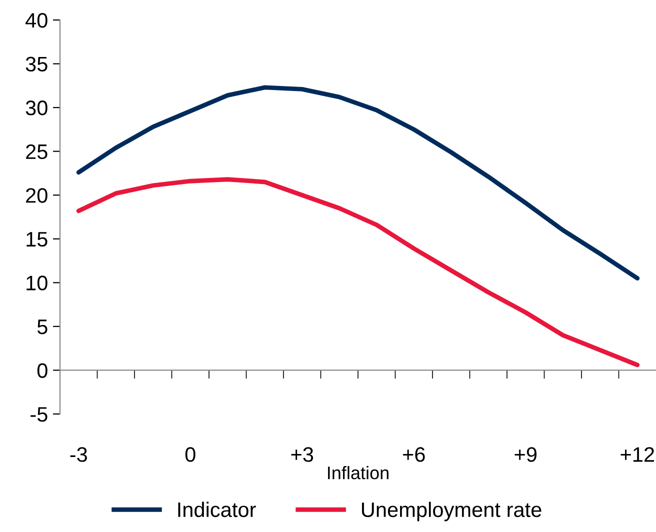 This screenshot has width=656, height=532. What do you see at coordinates (37, 108) in the screenshot?
I see `y-tick-label: 30` at bounding box center [37, 108].